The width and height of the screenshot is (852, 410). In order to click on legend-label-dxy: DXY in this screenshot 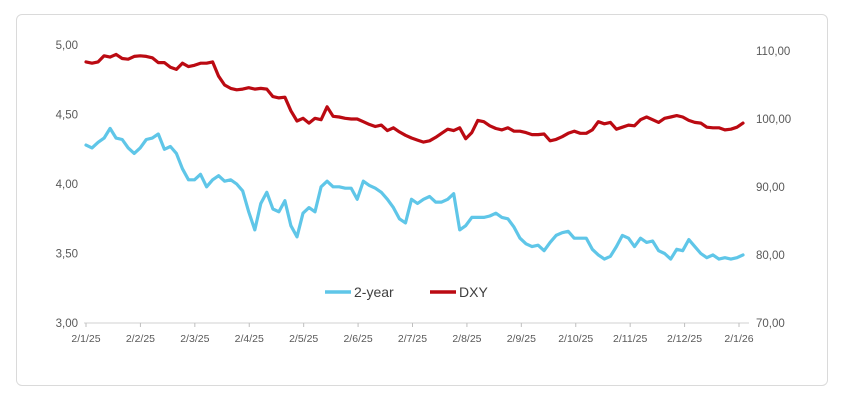, I will do `click(473, 292)`.